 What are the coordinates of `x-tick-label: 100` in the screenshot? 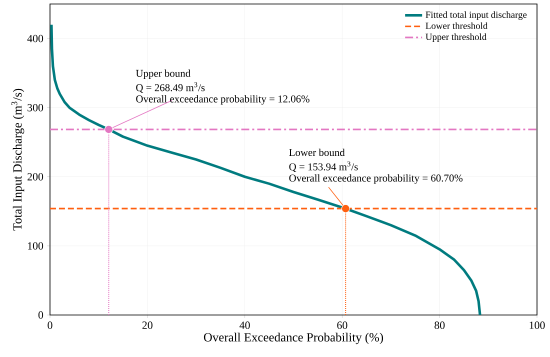 It's located at (537, 325).